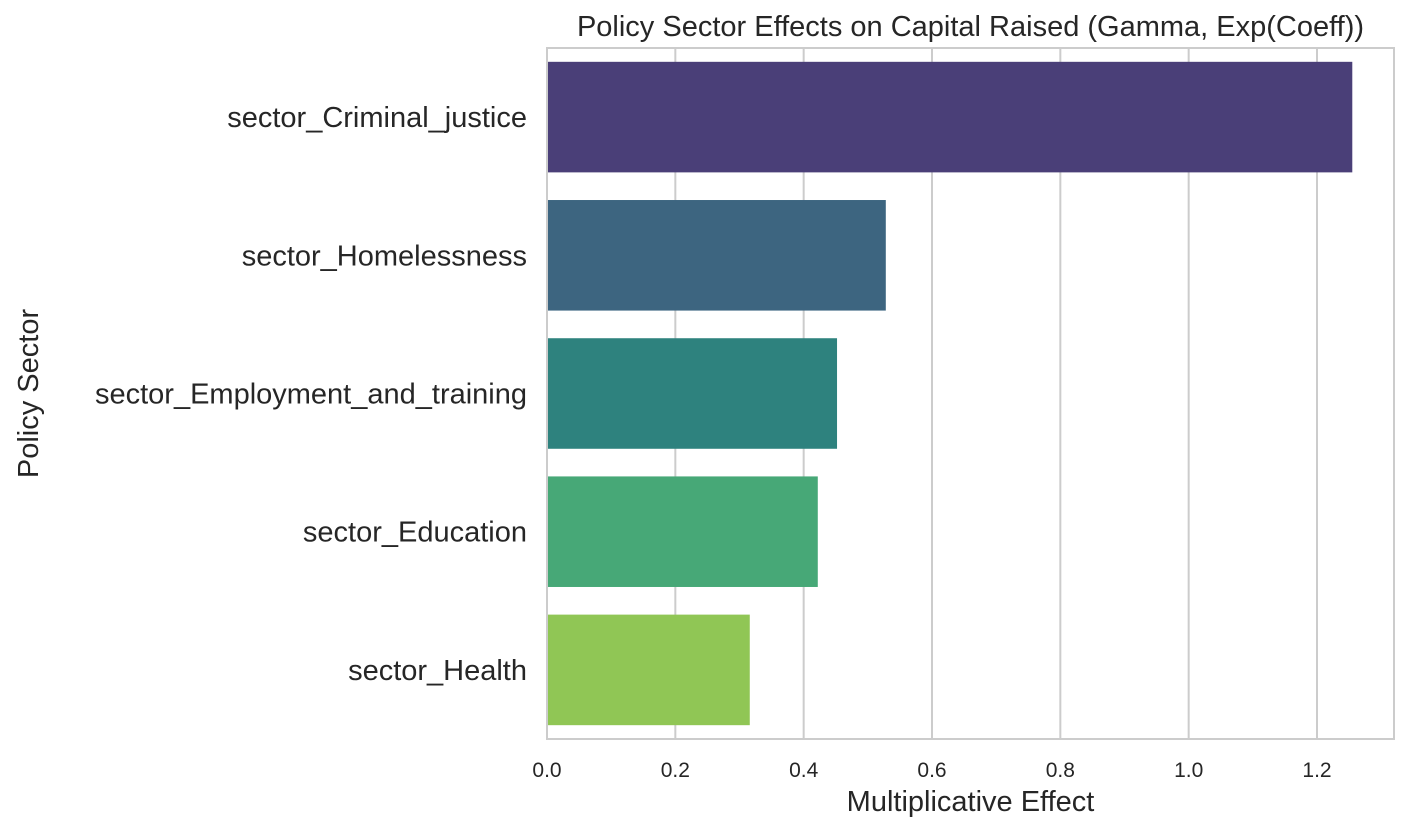  I want to click on y-tick-label: sector_Employment_and_training, so click(311, 395).